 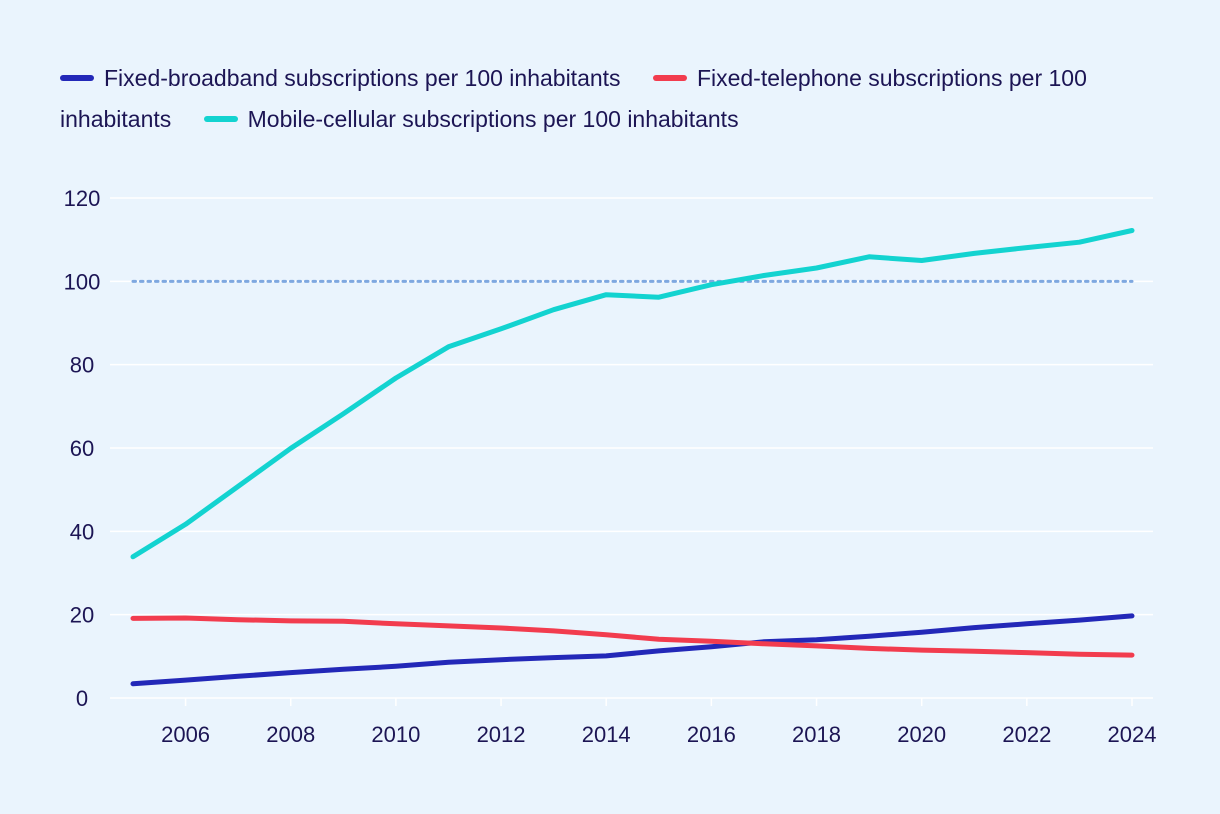 What do you see at coordinates (82, 615) in the screenshot?
I see `y-tick-label: 20` at bounding box center [82, 615].